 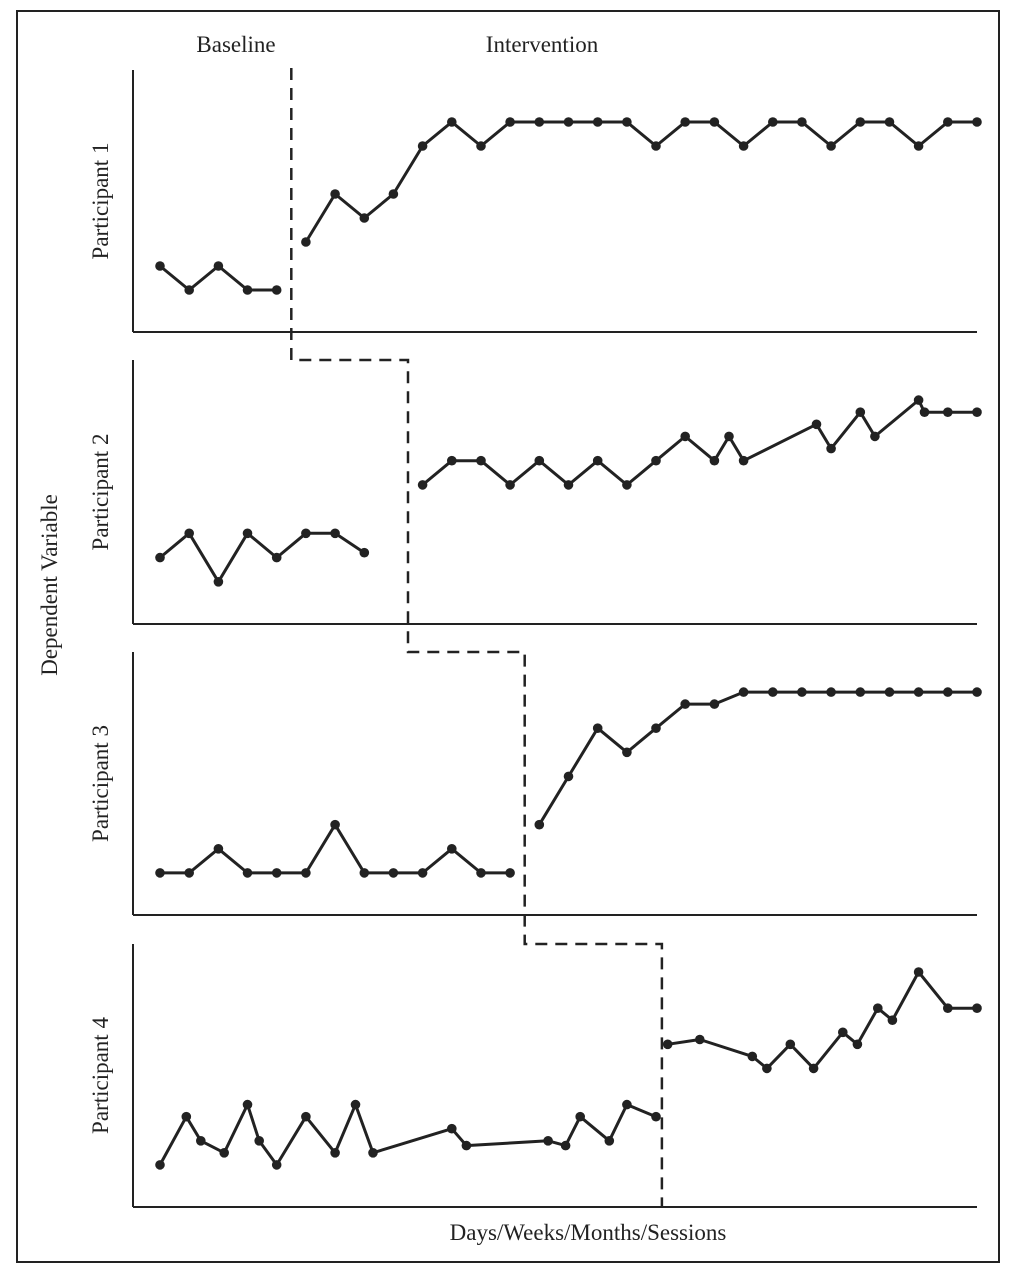 What do you see at coordinates (100, 783) in the screenshot?
I see `panel-label-participant-3: Participant 3` at bounding box center [100, 783].